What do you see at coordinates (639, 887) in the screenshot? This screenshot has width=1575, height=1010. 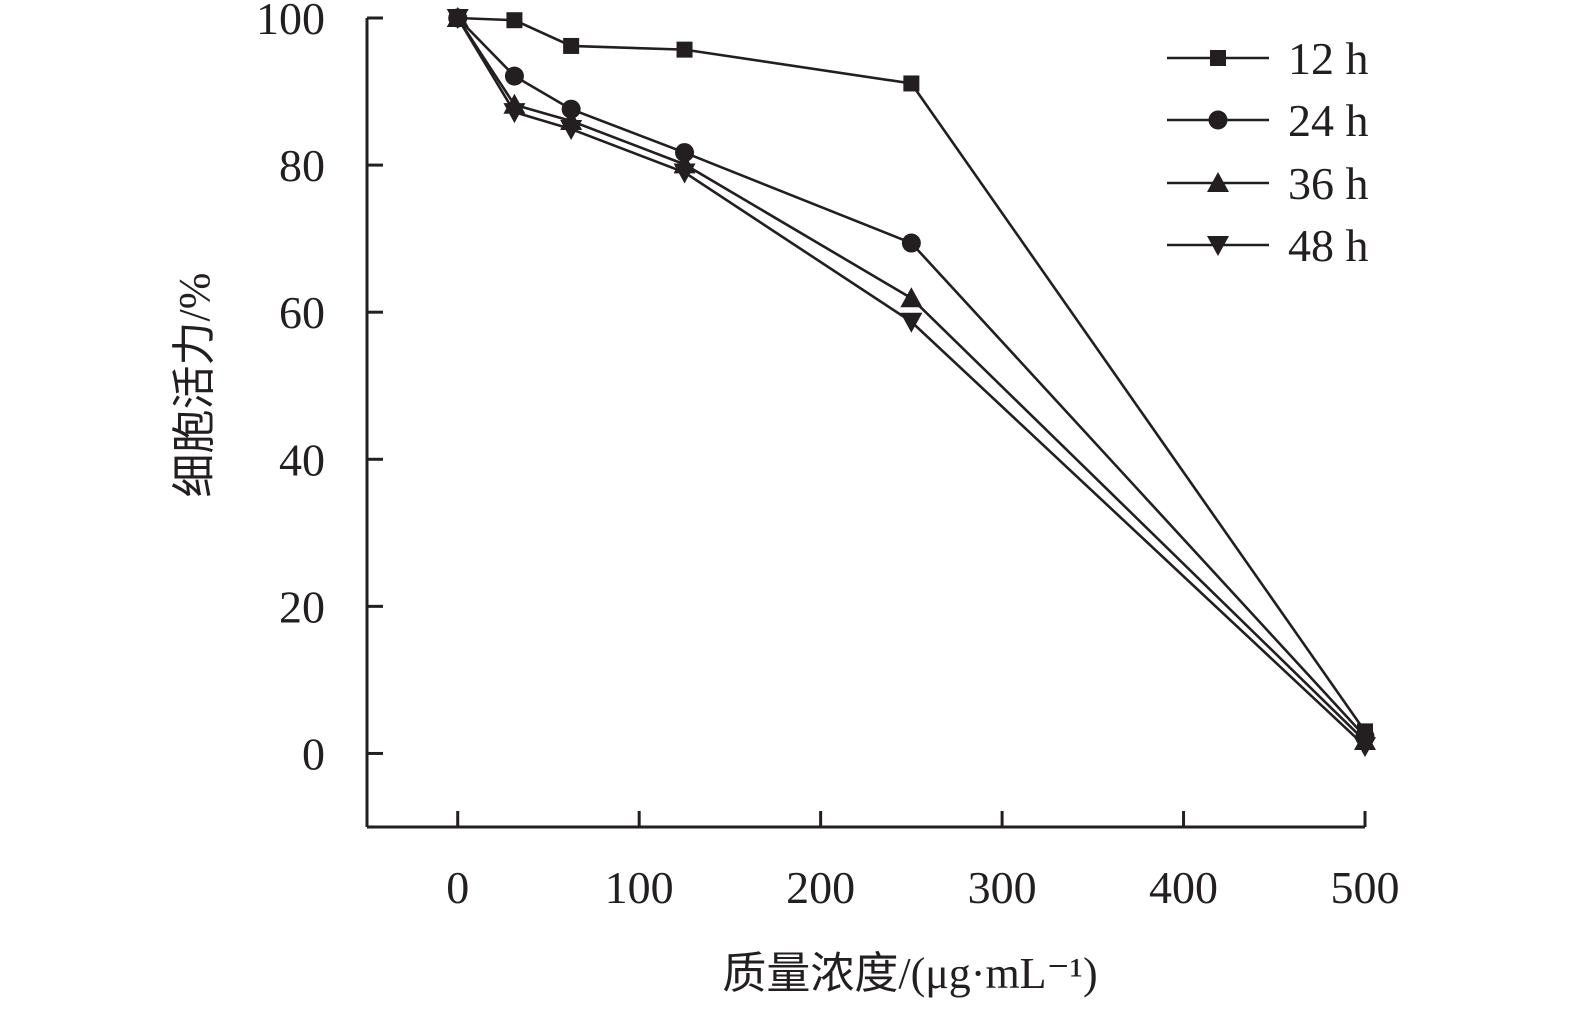 I see `x-tick-label: 100` at bounding box center [639, 887].